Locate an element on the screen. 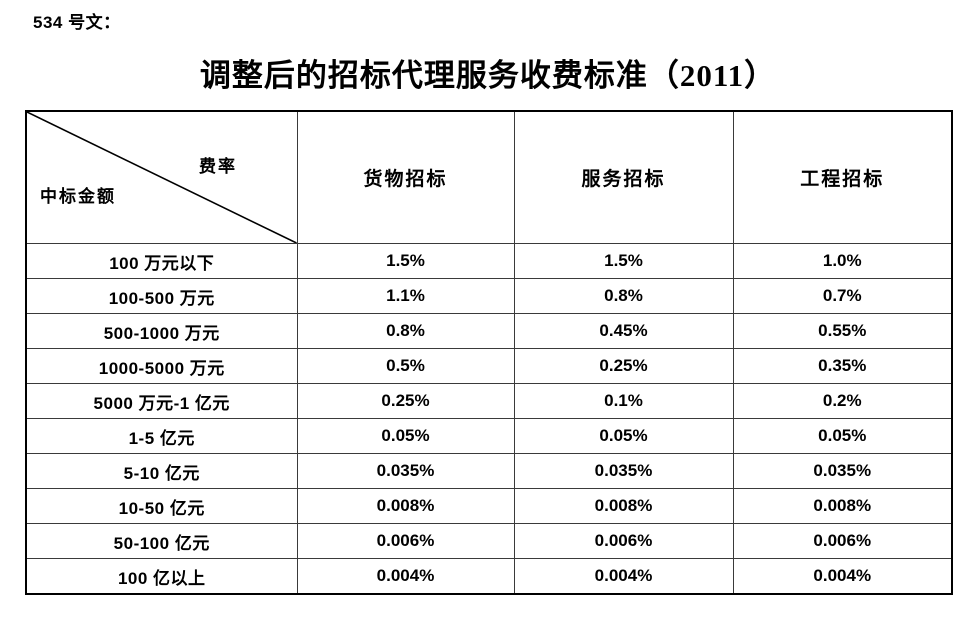  table-row: 100-500 万元 1.1% 0.8% 0.7% is located at coordinates (489, 296).